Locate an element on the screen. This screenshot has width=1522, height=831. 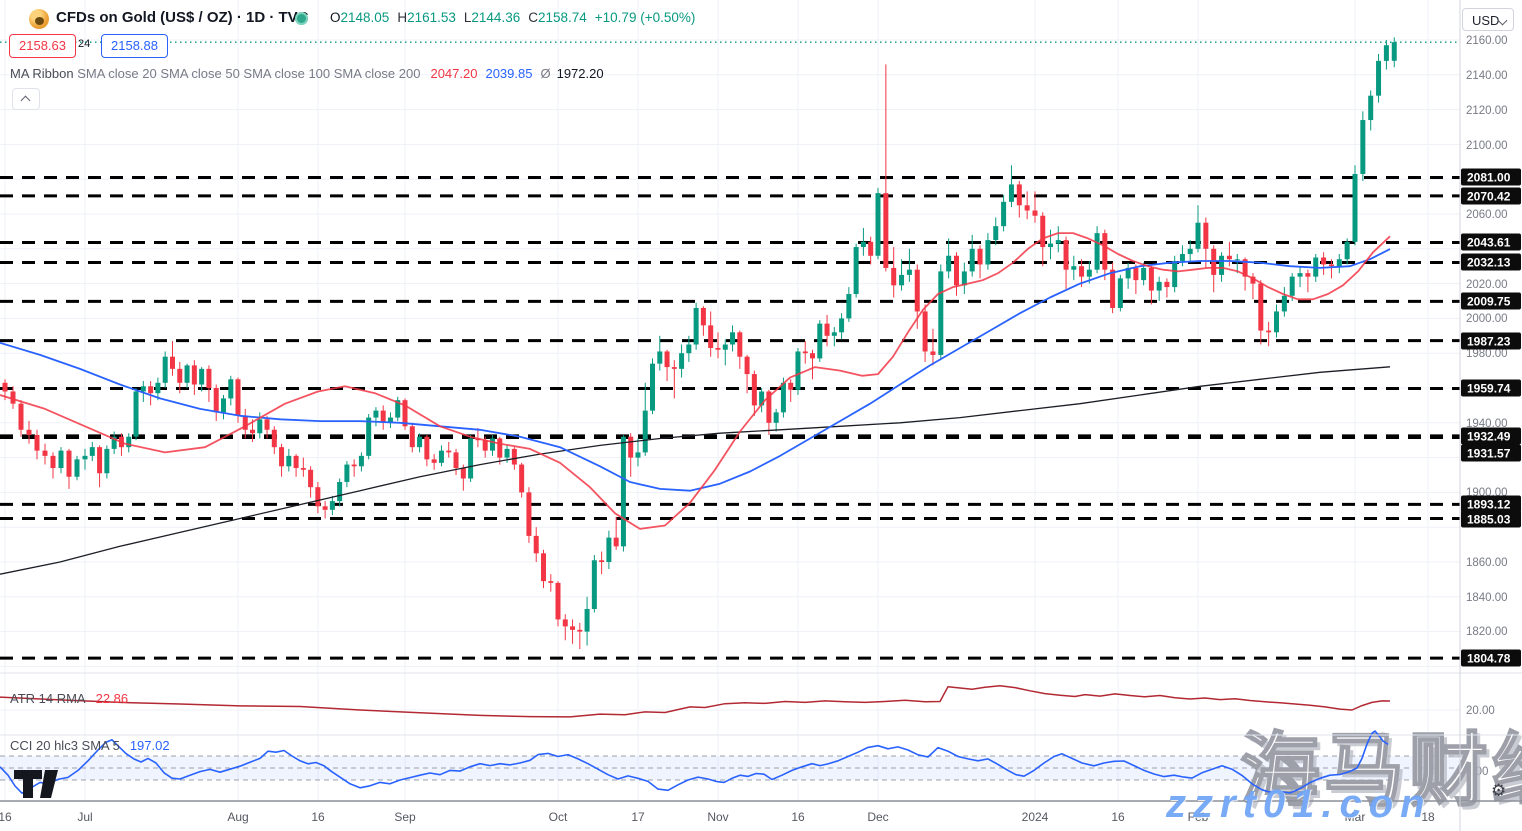
price-label: 2140.00 is located at coordinates (1487, 76).